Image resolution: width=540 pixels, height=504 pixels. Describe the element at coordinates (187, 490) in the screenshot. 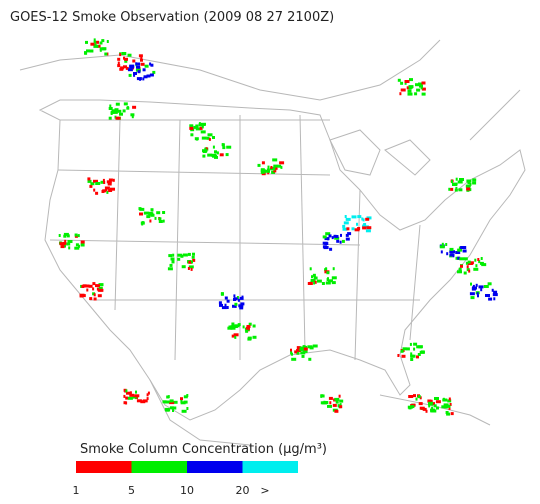

I see `legend-label: 10` at that location.